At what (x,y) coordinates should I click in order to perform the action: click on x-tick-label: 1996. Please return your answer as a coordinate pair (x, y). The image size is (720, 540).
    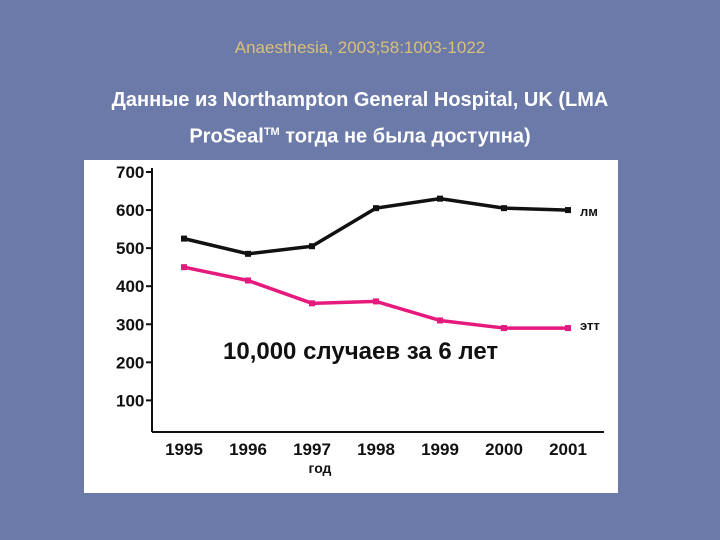
    Looking at the image, I should click on (248, 449).